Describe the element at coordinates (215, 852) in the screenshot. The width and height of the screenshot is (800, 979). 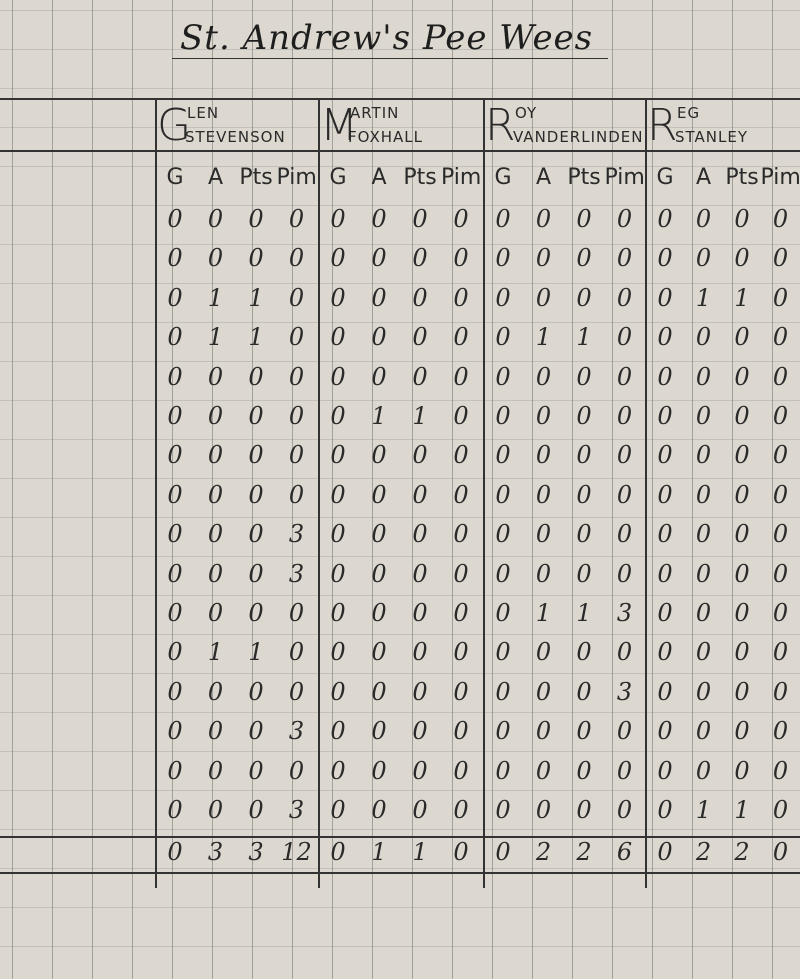
I see `total-cell: 3` at that location.